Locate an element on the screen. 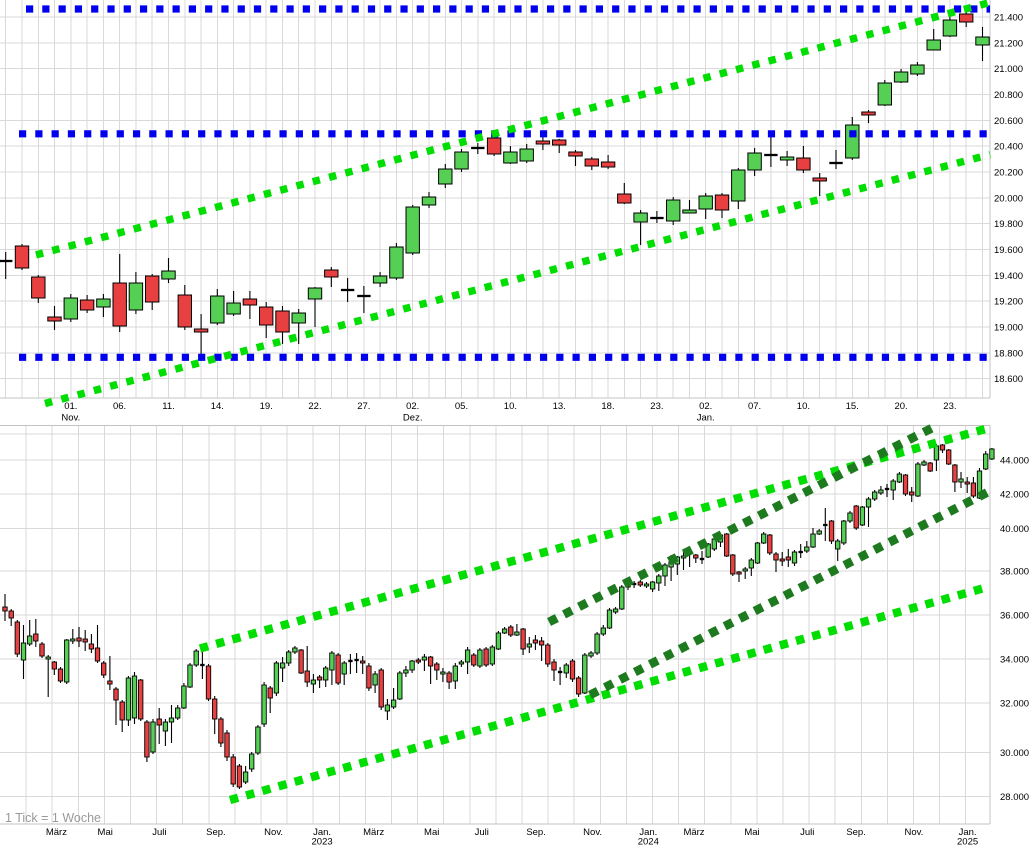 Image resolution: width=1036 pixels, height=859 pixels. svg-text: 32.000 is located at coordinates (1014, 704).